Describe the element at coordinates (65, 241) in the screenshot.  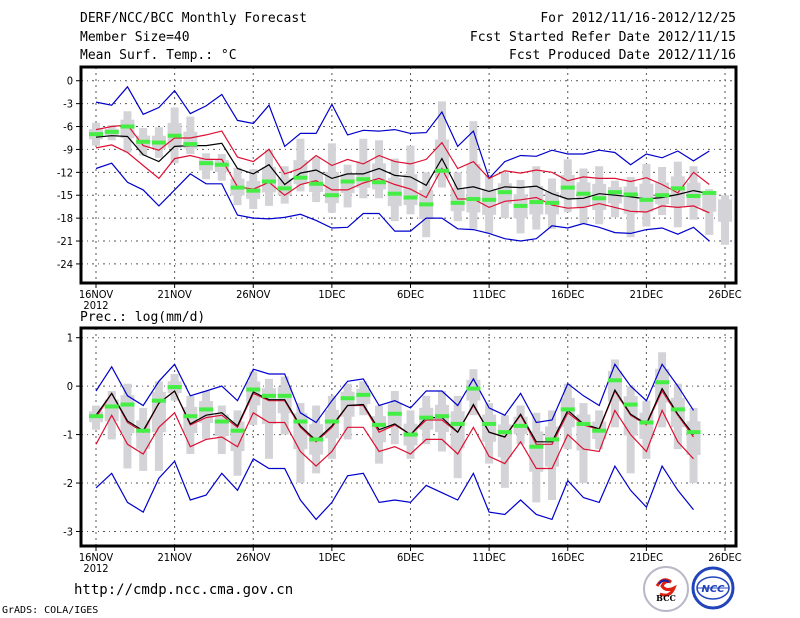
I see `y-tick-label: -21` at that location.